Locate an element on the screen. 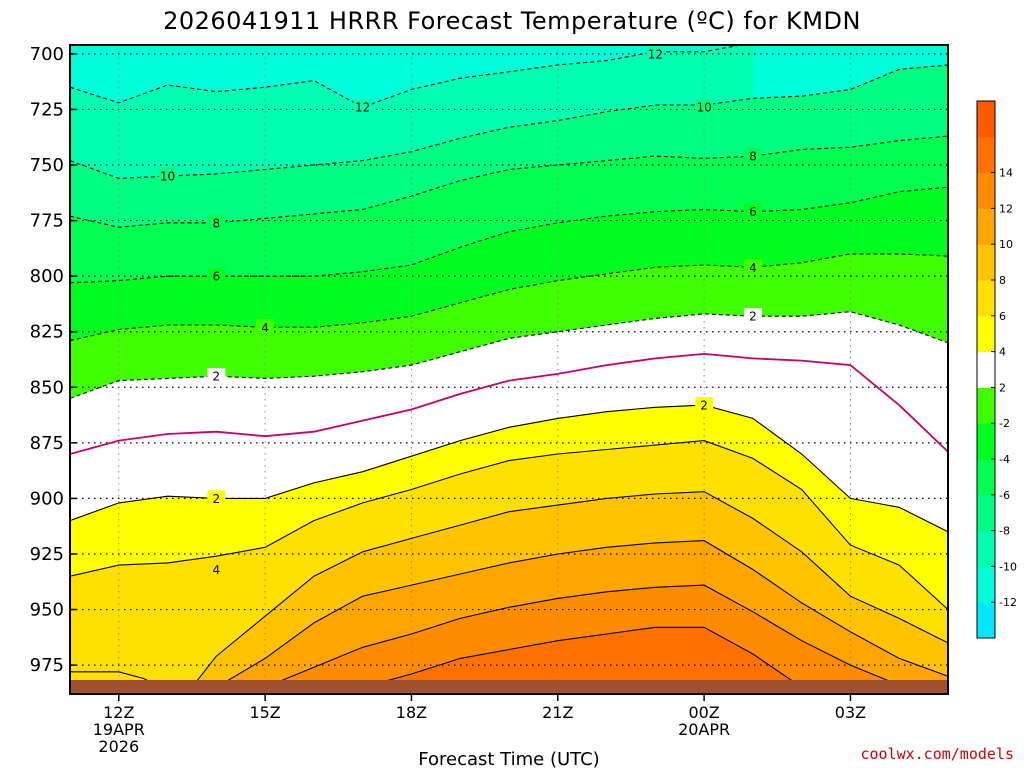  x-tick-label: 03Z is located at coordinates (850, 712).